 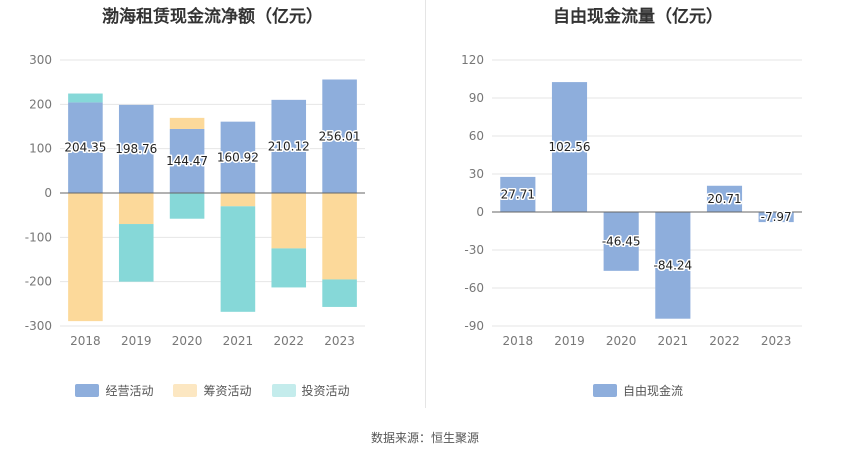 What do you see at coordinates (474, 288) in the screenshot?
I see `y-tick-label: -60` at bounding box center [474, 288].